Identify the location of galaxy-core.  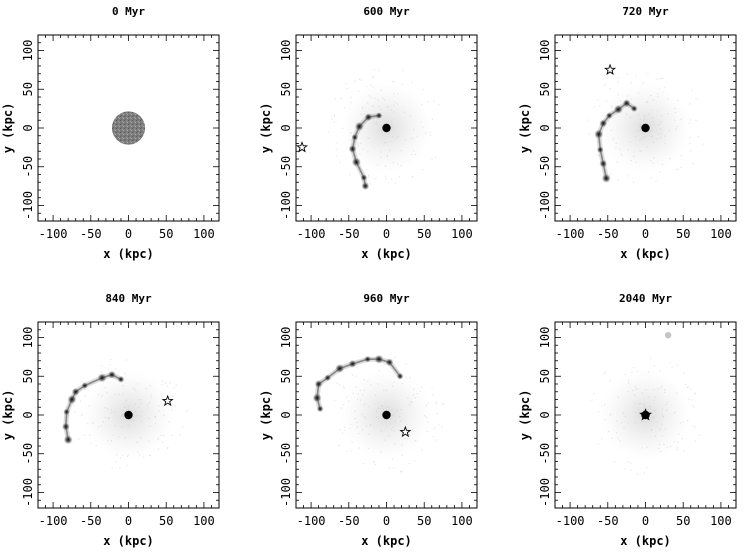
(386, 415).